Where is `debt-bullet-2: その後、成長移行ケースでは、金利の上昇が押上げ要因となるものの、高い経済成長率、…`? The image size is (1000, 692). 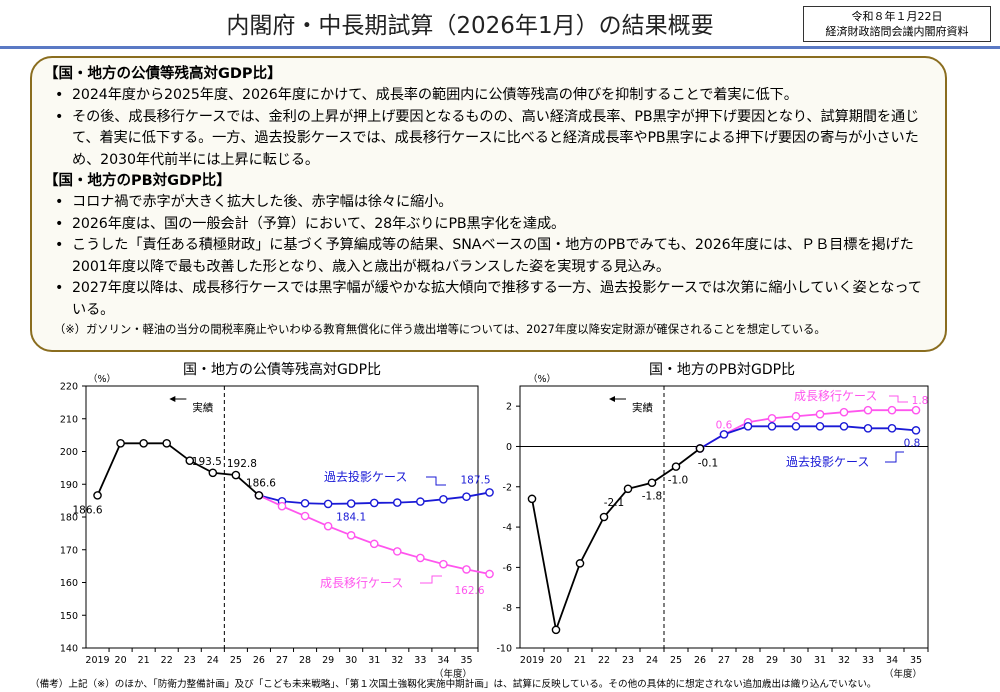 debt-bullet-2: その後、成長移行ケースでは、金利の上昇が押上げ要因となるものの、高い経済成長率、… is located at coordinates (487, 139).